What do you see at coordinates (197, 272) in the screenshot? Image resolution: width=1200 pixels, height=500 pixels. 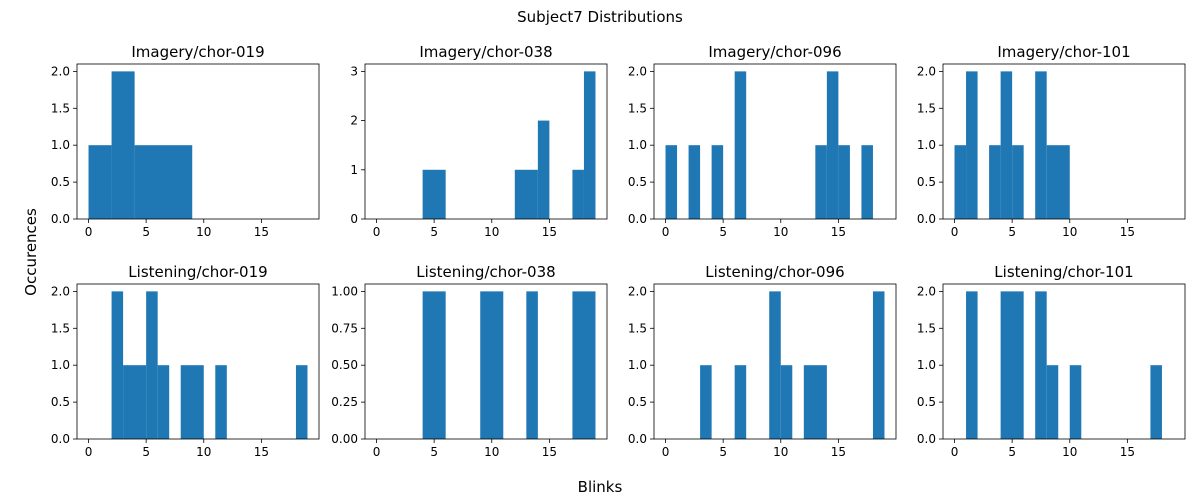 I see `subplot-title: Listening/chor-019` at bounding box center [197, 272].